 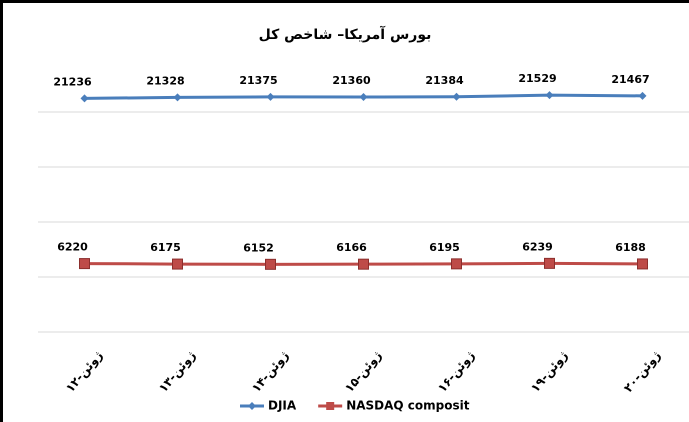 I want to click on data-label: 6220, so click(x=72, y=247).